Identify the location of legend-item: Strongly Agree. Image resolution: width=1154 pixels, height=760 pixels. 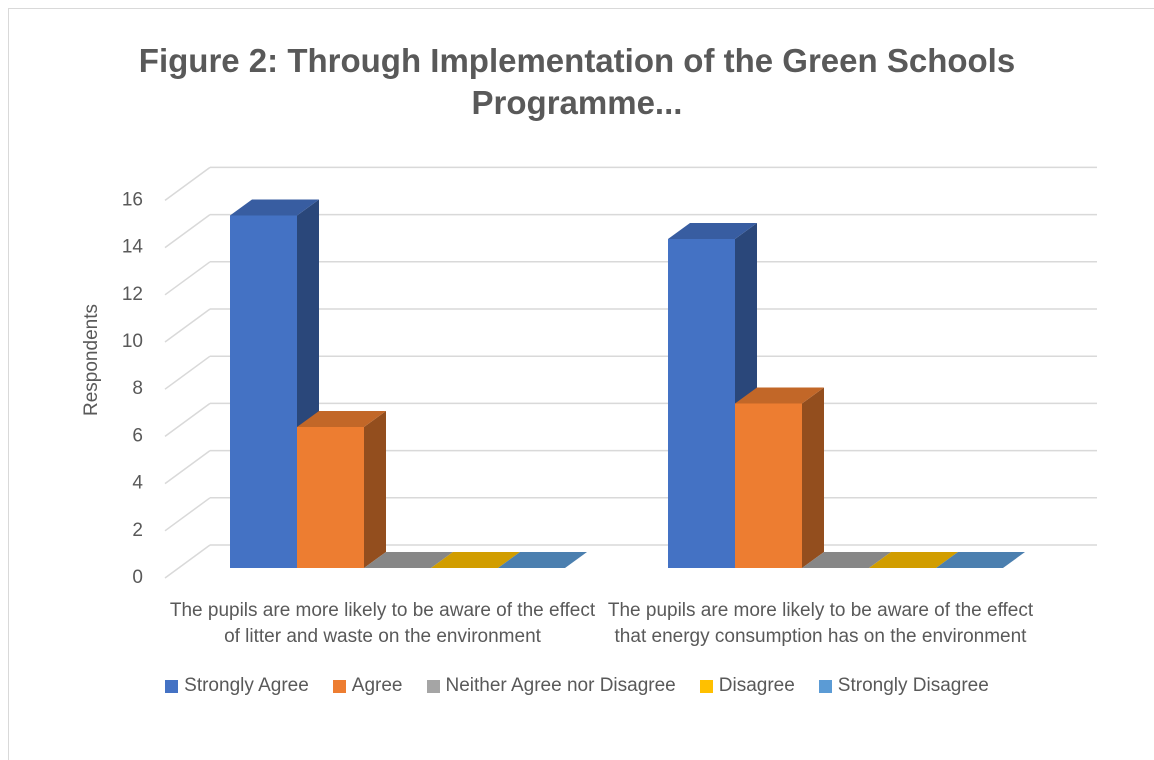
(237, 686).